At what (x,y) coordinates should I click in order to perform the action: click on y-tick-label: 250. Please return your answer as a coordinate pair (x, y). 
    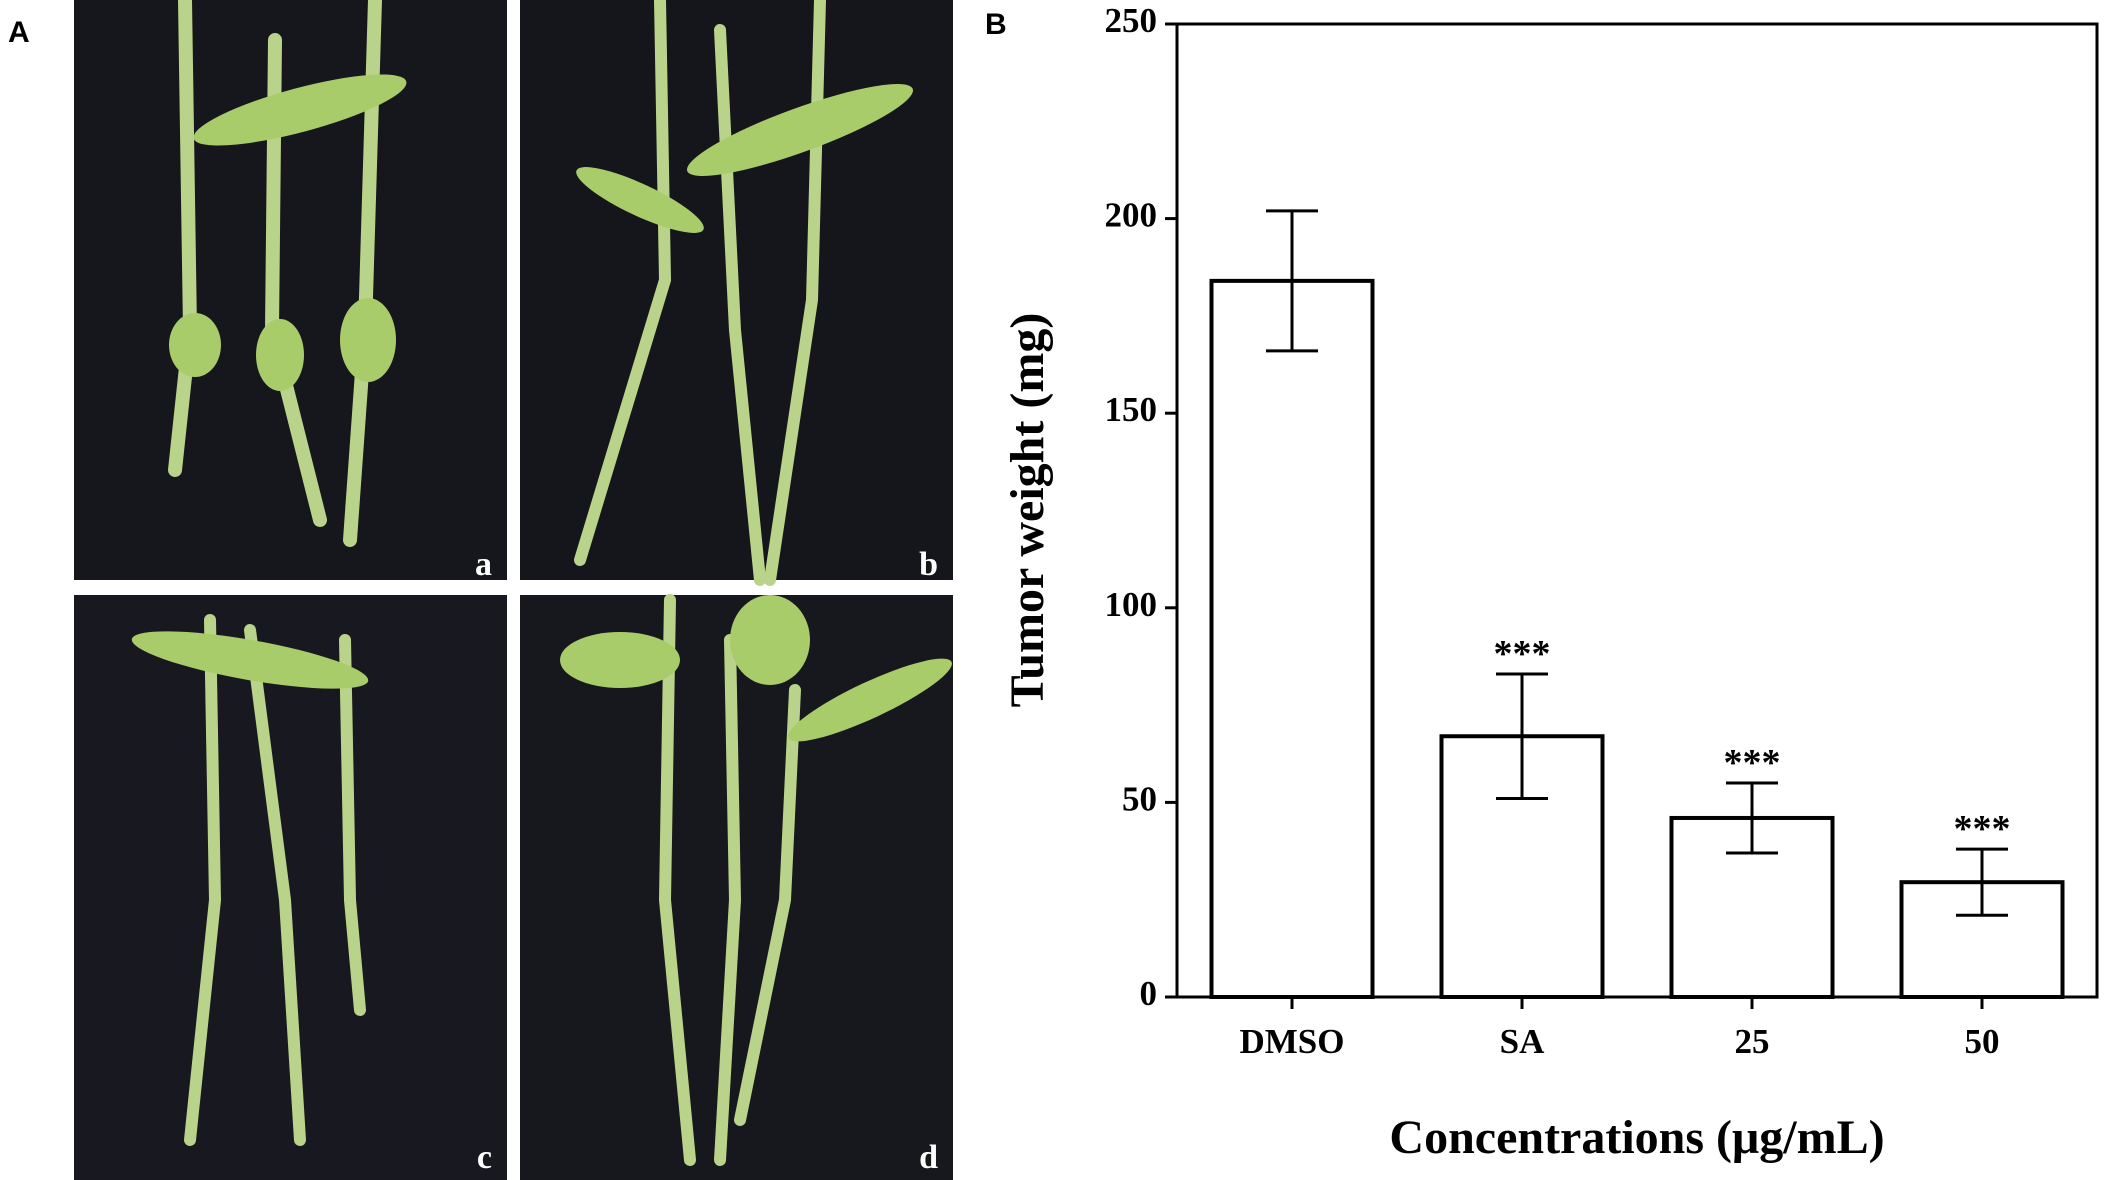
    Looking at the image, I should click on (1131, 20).